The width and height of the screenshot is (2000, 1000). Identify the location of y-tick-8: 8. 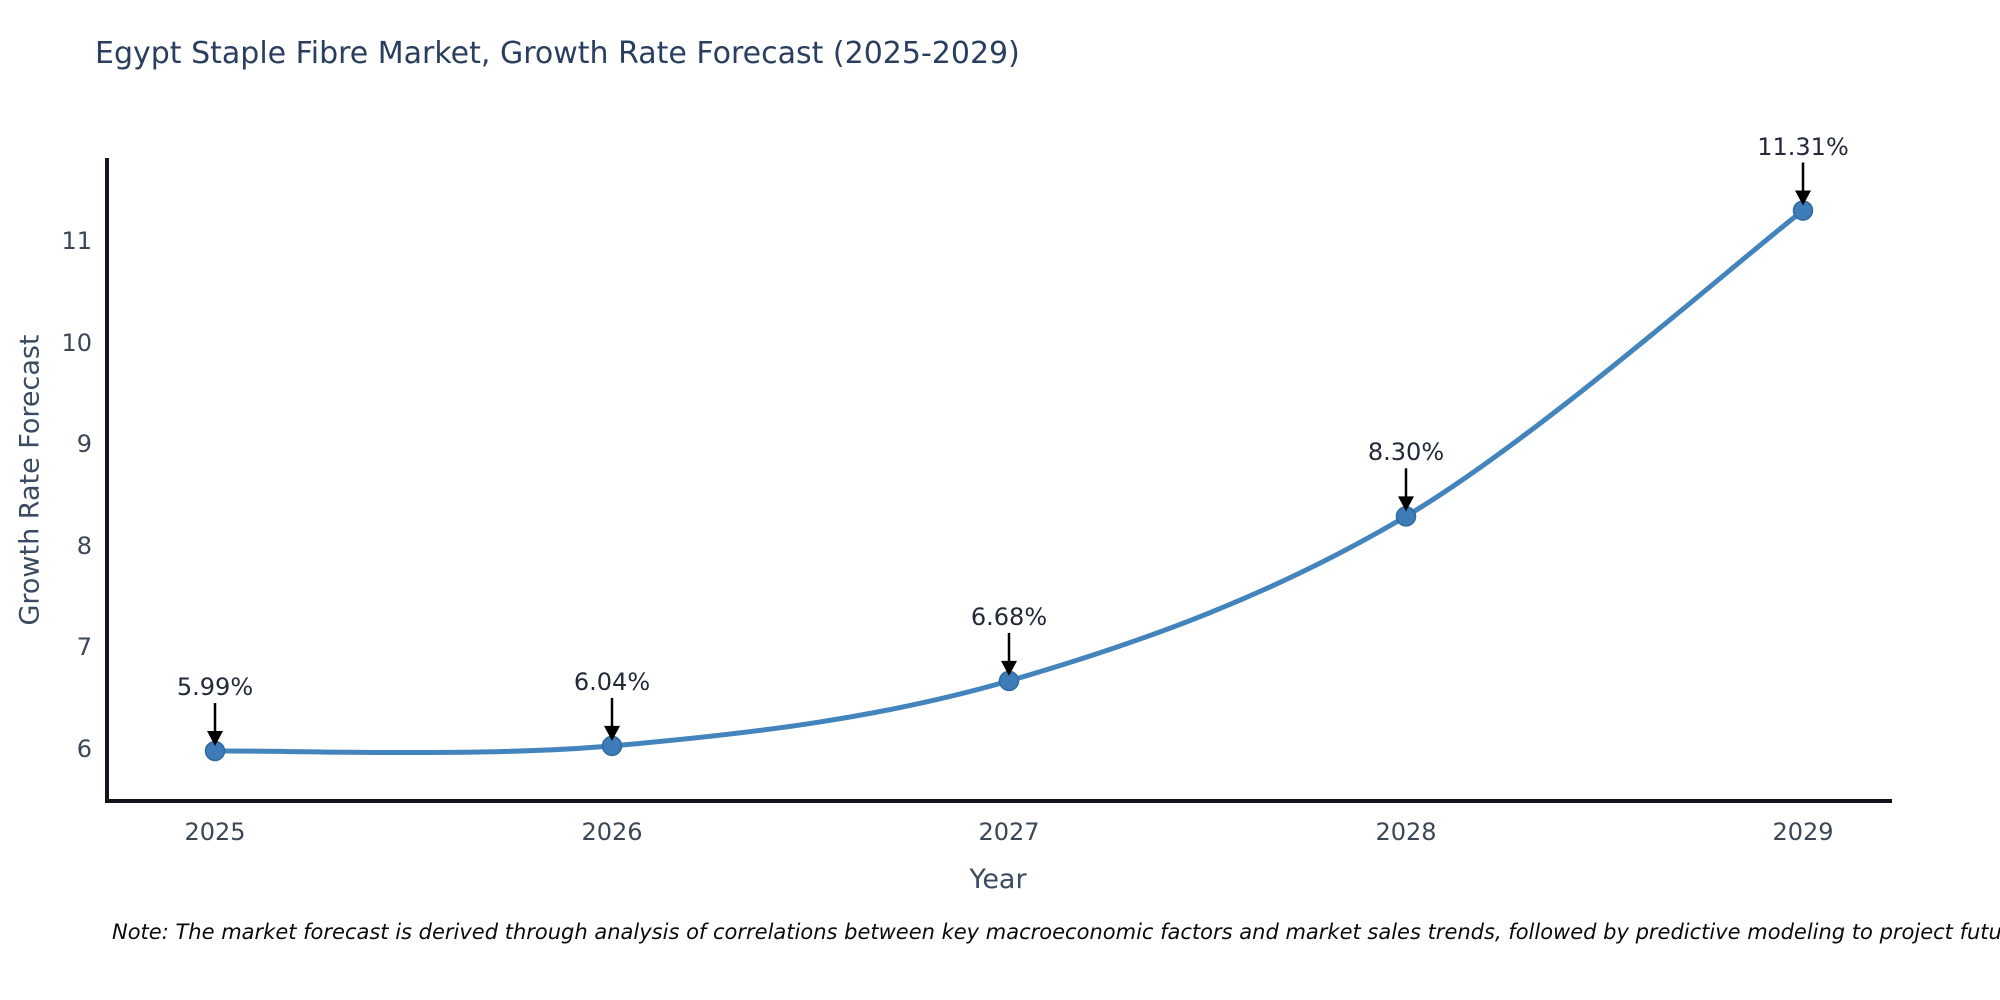
(84, 545).